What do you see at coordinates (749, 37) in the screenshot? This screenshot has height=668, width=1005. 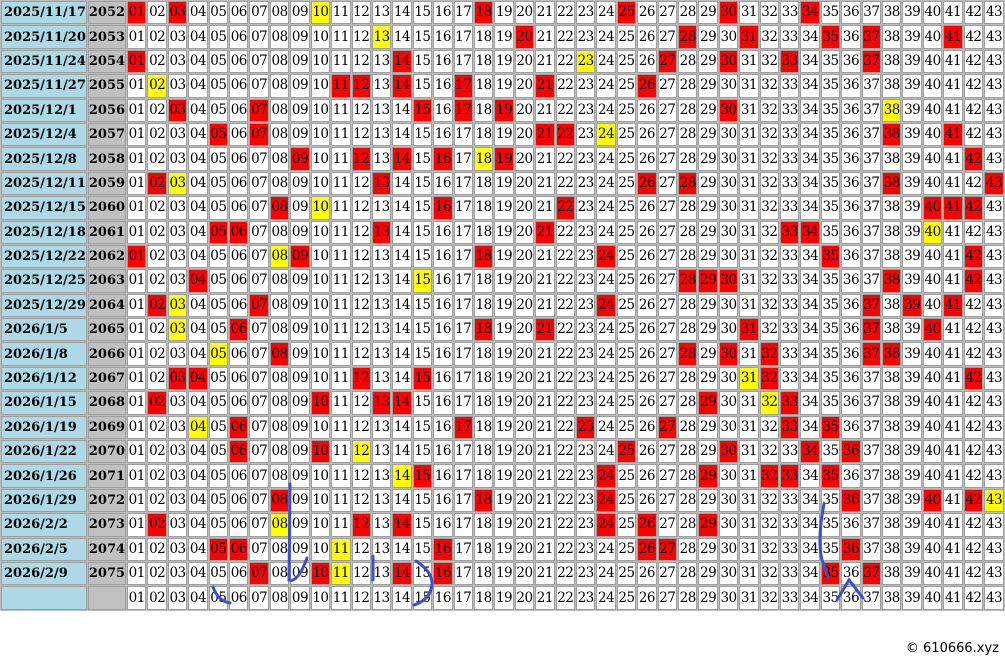 I see `number-cell-hit: 31` at bounding box center [749, 37].